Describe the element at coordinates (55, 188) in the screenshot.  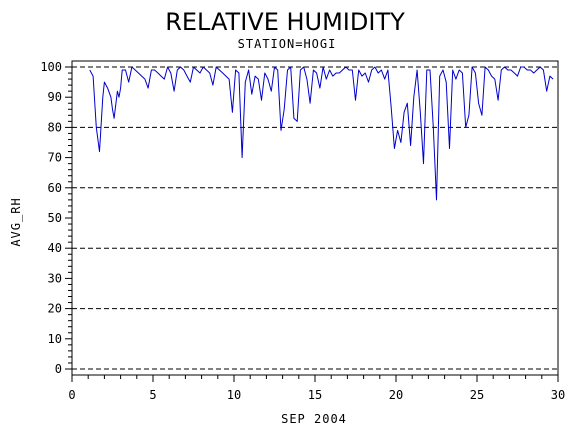
I see `y-tick-label: 60` at that location.